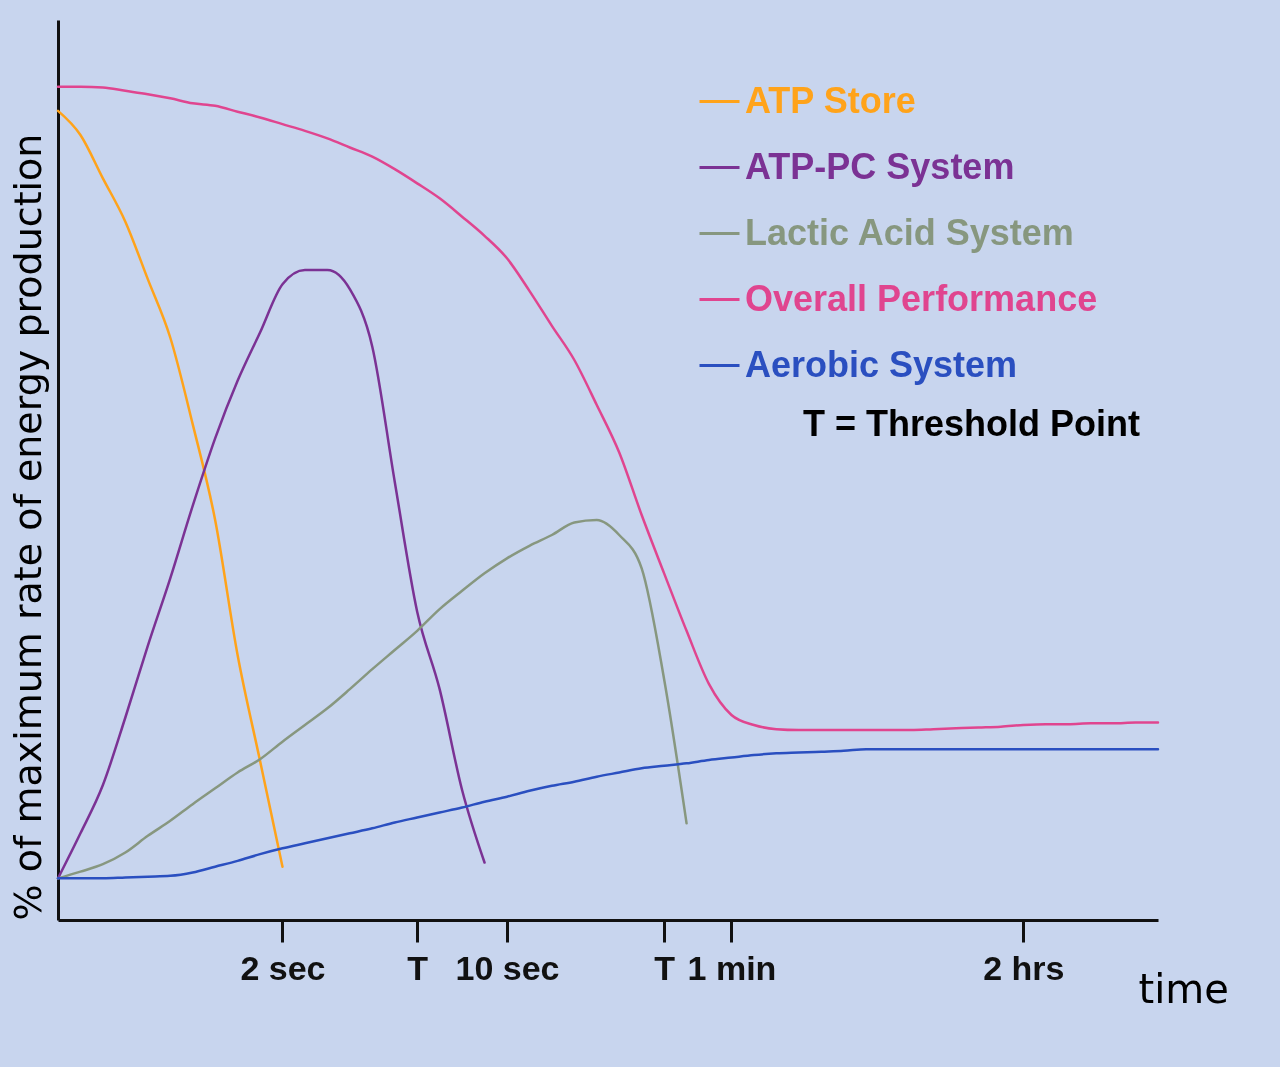 The height and width of the screenshot is (1067, 1280). Describe the element at coordinates (283, 967) in the screenshot. I see `x-tick-label: 2 sec` at that location.